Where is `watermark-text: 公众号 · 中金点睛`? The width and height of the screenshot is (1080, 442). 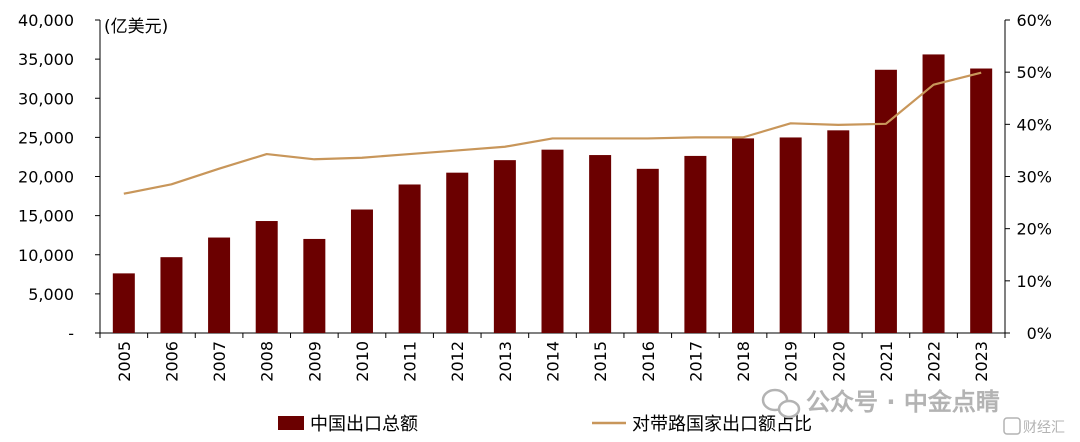
watermark-text: 公众号 · 中金点睛 is located at coordinates (903, 402).